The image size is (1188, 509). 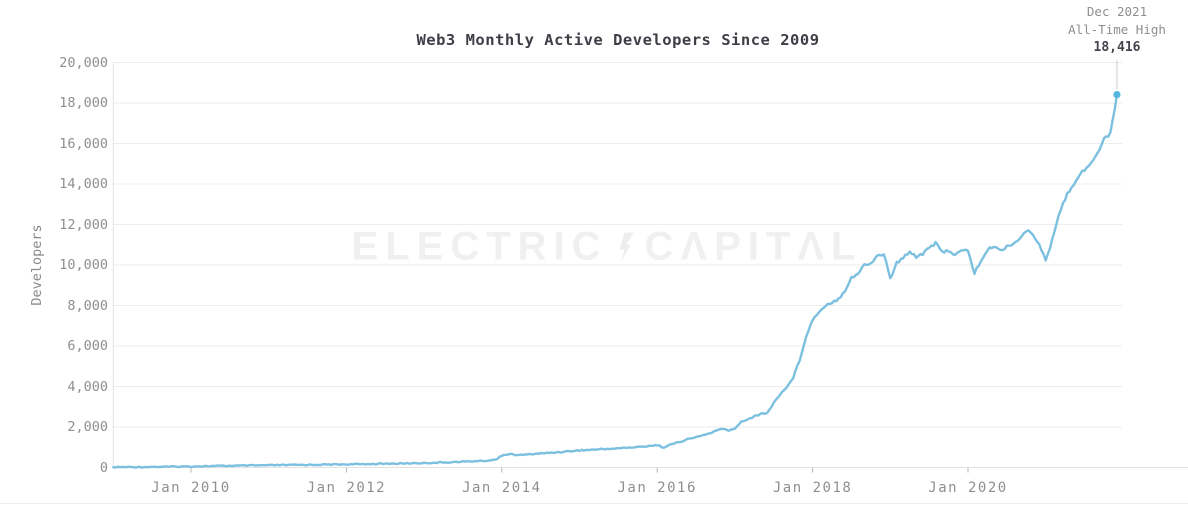 What do you see at coordinates (626, 247) in the screenshot?
I see `lightning-bolt-icon` at bounding box center [626, 247].